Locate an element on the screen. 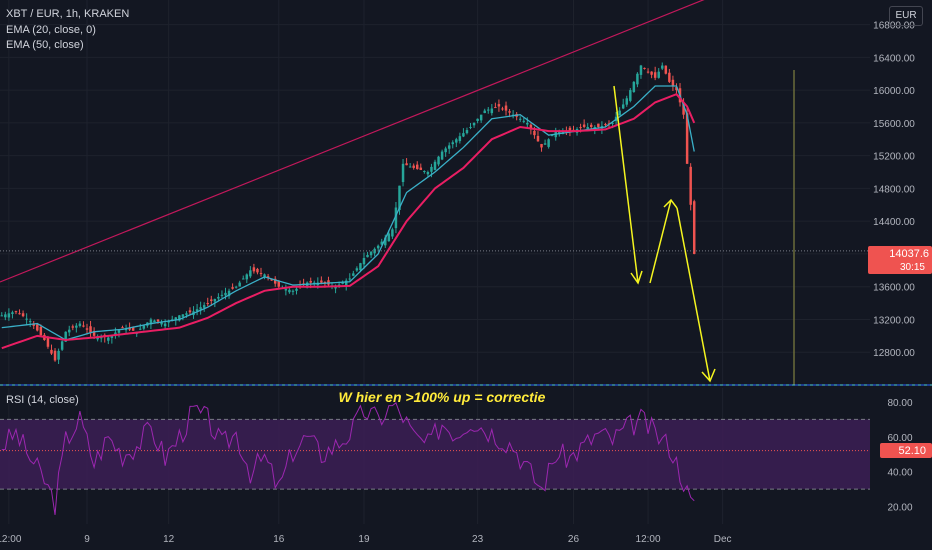 The image size is (932, 550). time-tick-label: 9 is located at coordinates (87, 539).